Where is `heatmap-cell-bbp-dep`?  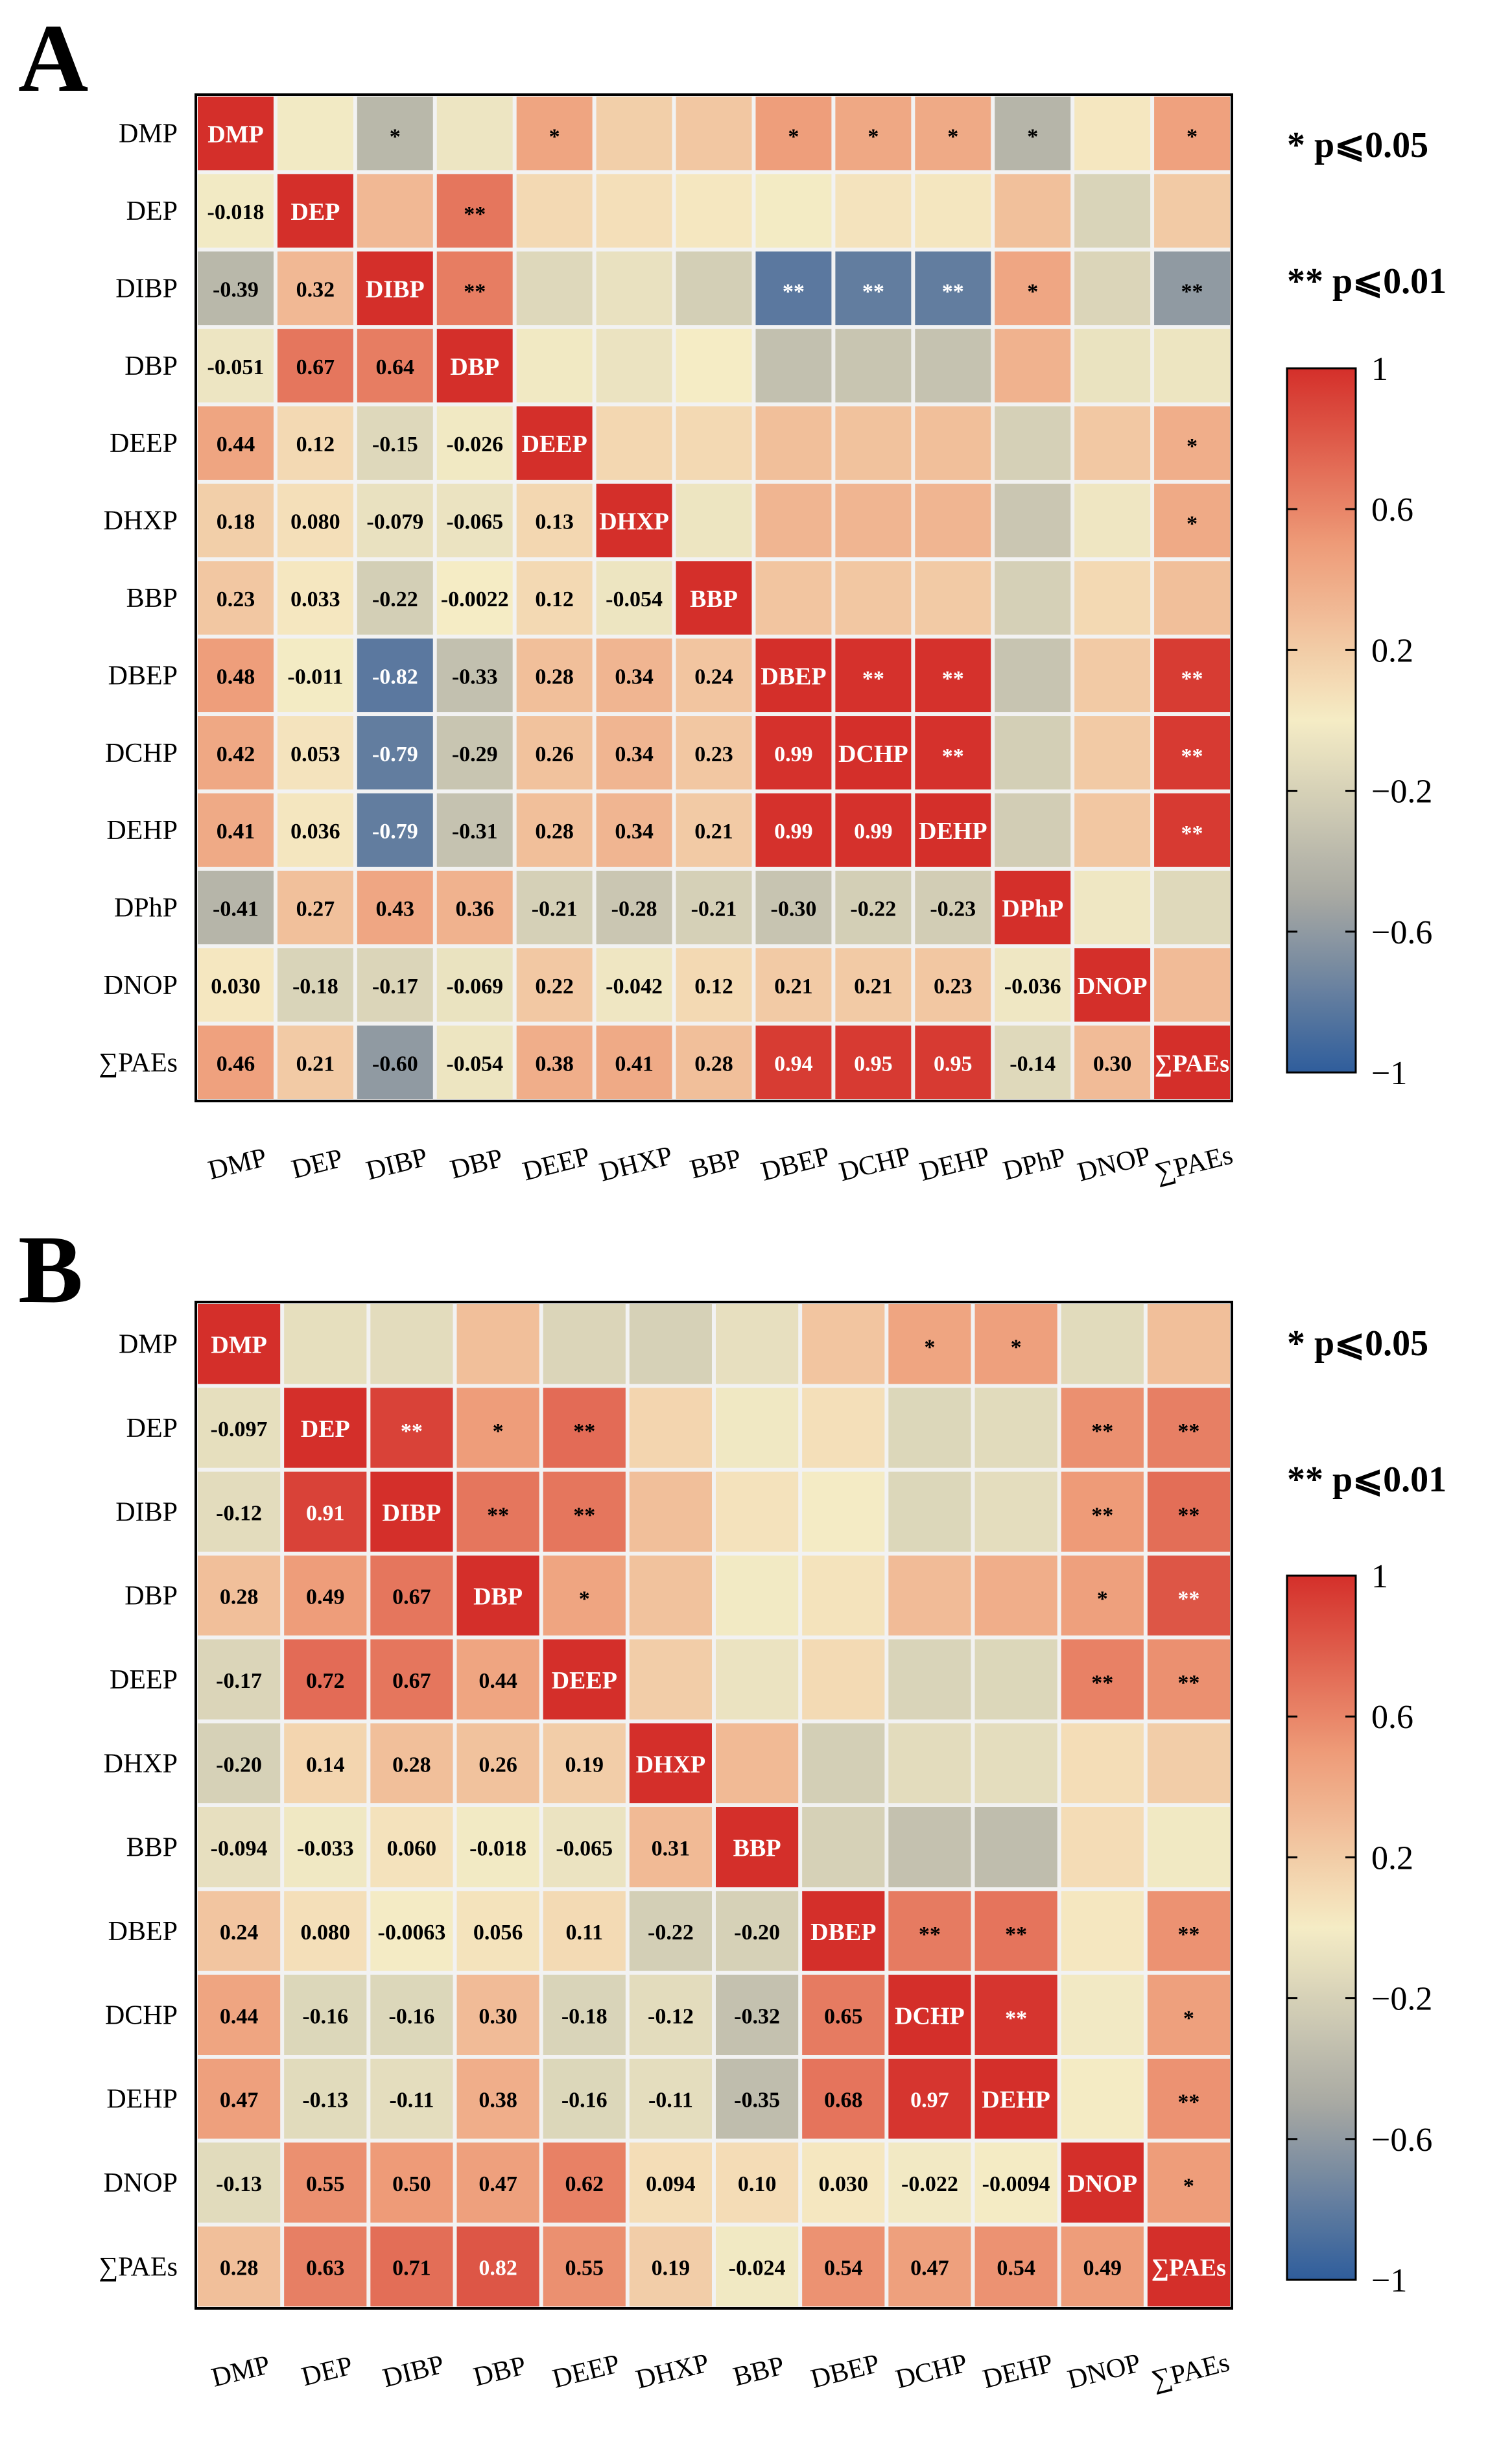
heatmap-cell-bbp-dep is located at coordinates (315, 598).